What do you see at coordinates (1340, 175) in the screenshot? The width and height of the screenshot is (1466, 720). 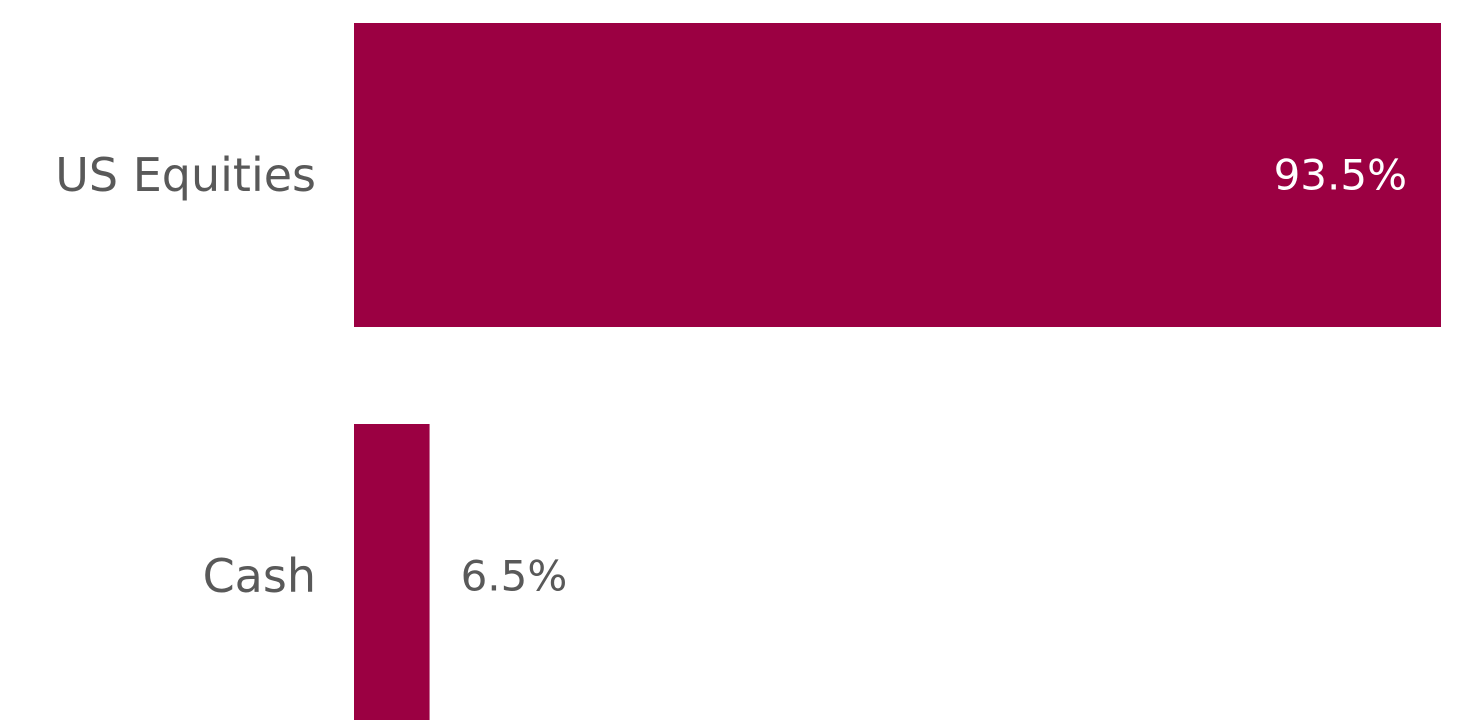 I see `value-label-us-equities: 93.5%` at bounding box center [1340, 175].